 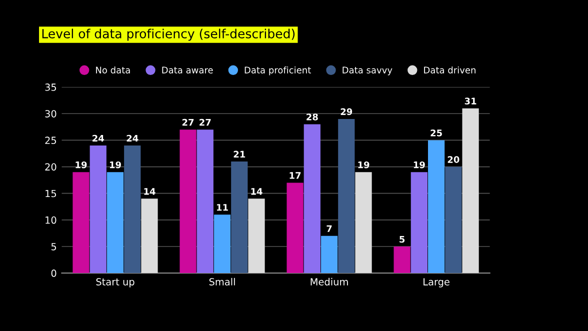 I want to click on legend-label: Data driven, so click(x=450, y=70).